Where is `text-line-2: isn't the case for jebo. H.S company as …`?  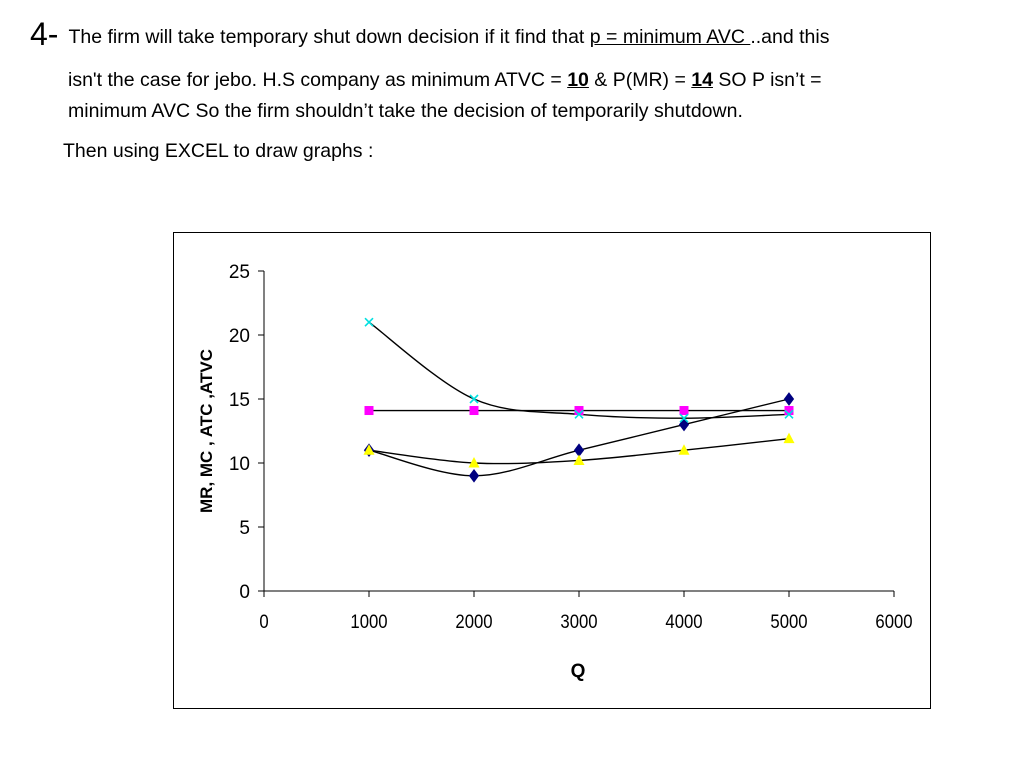 text-line-2: isn't the case for jebo. H.S company as … is located at coordinates (445, 80).